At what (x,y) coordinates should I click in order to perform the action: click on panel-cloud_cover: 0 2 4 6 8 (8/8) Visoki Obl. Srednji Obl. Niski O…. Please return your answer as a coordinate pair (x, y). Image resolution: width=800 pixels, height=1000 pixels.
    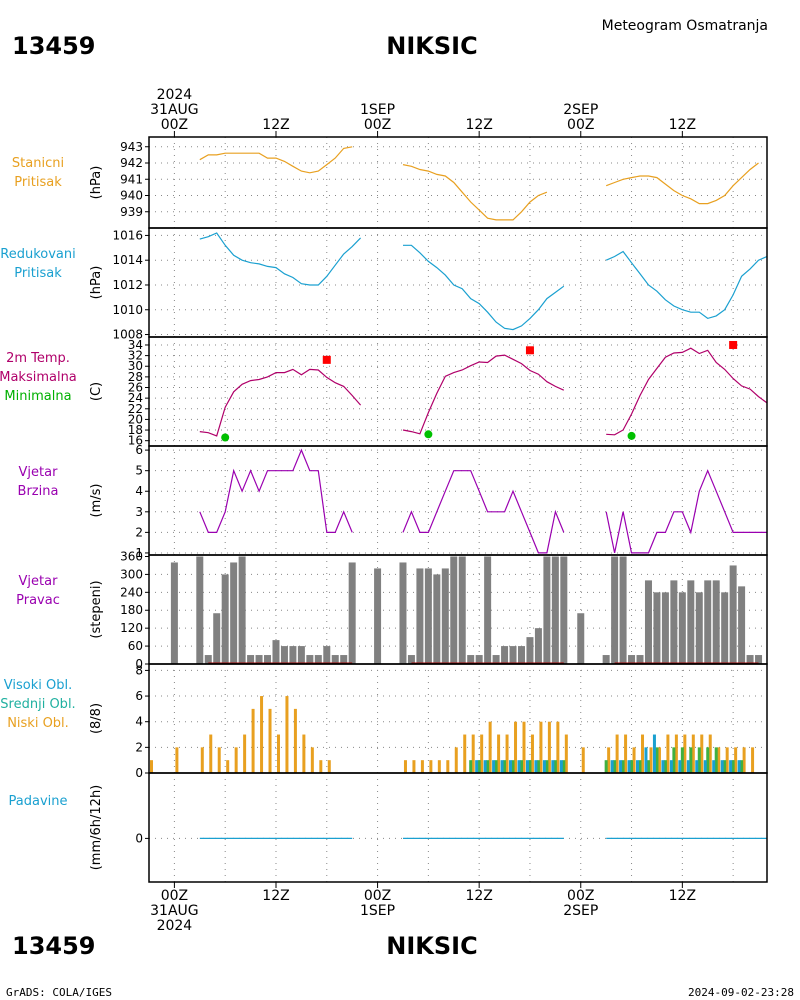
    Looking at the image, I should click on (384, 721).